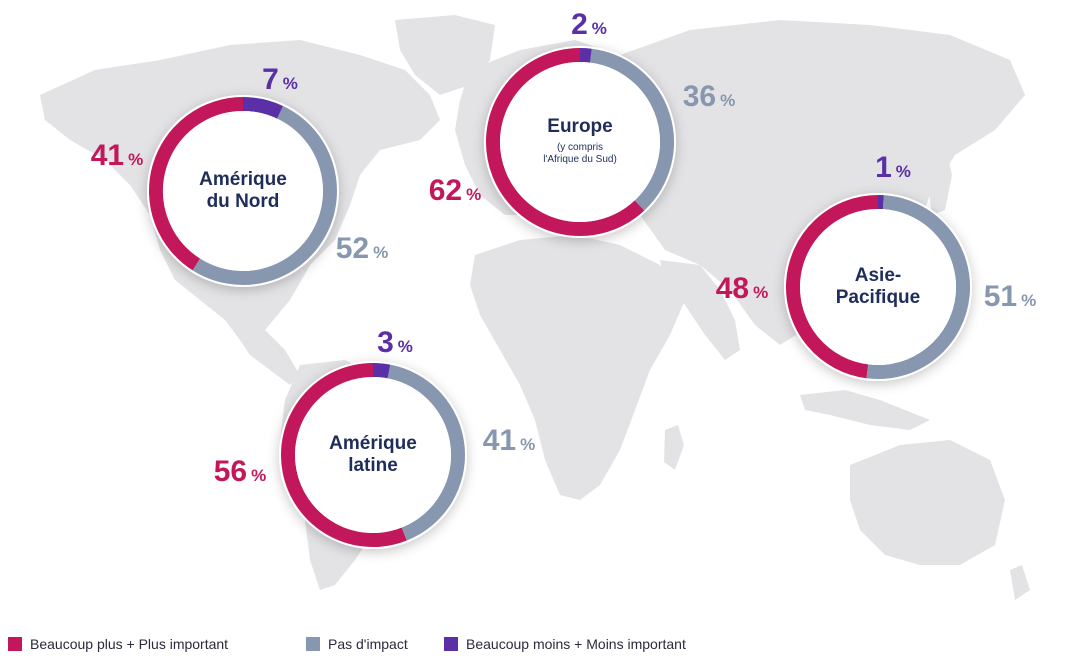 The width and height of the screenshot is (1066, 669). What do you see at coordinates (1010, 296) in the screenshot?
I see `data-label-none: 51%` at bounding box center [1010, 296].